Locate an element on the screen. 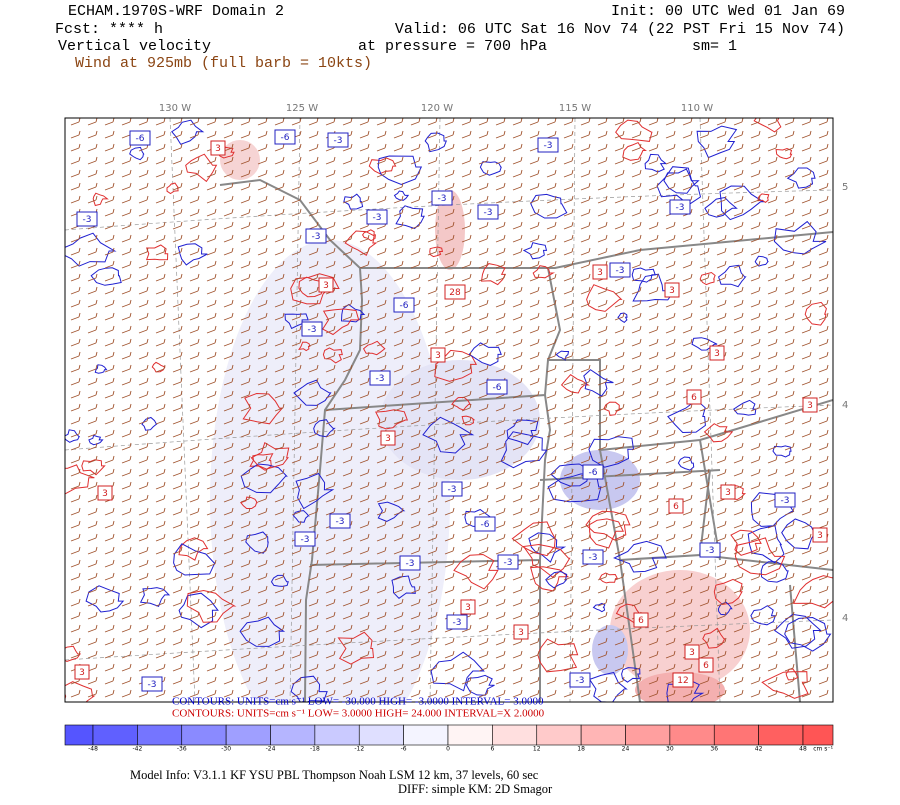 The height and width of the screenshot is (805, 900). title: ECHAM.1970S-WRF Domain 2 is located at coordinates (176, 11).